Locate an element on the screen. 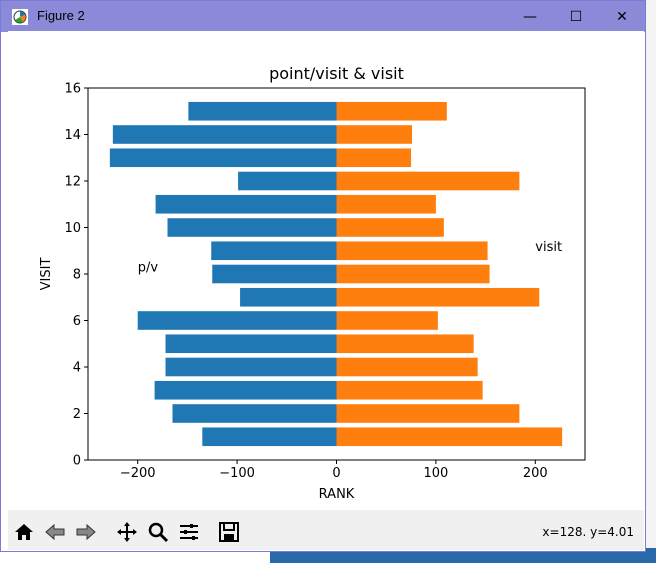 The image size is (656, 563). annotation-text: p/v is located at coordinates (148, 268).